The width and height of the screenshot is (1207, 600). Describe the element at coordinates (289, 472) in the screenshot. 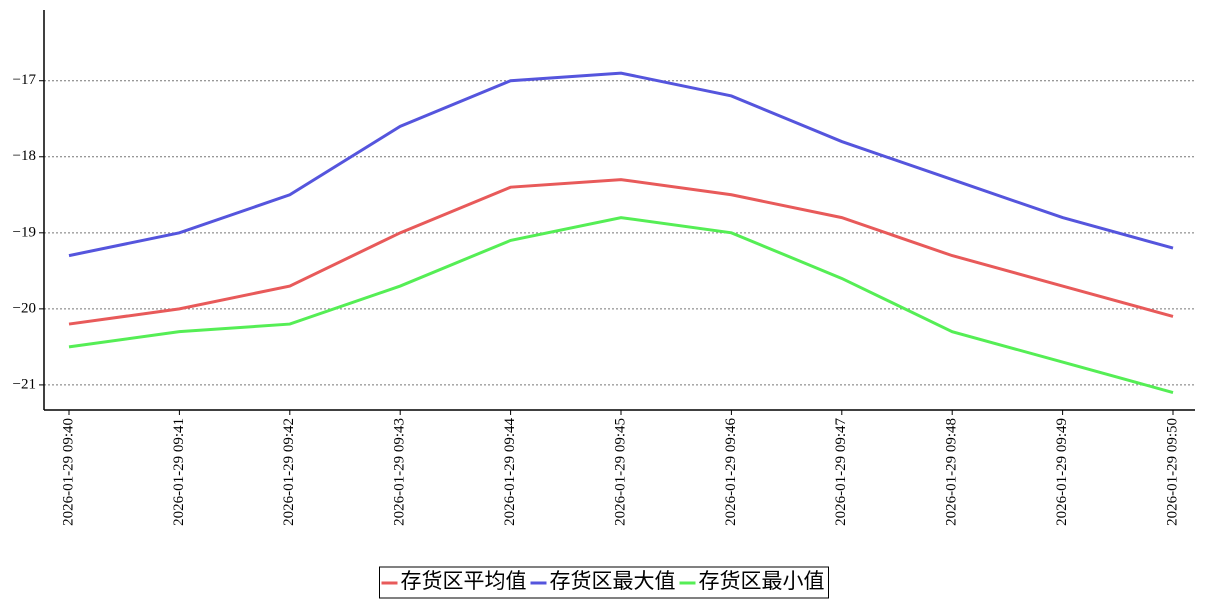

I see `x-tick-label: 2026-01-29 09:42` at that location.